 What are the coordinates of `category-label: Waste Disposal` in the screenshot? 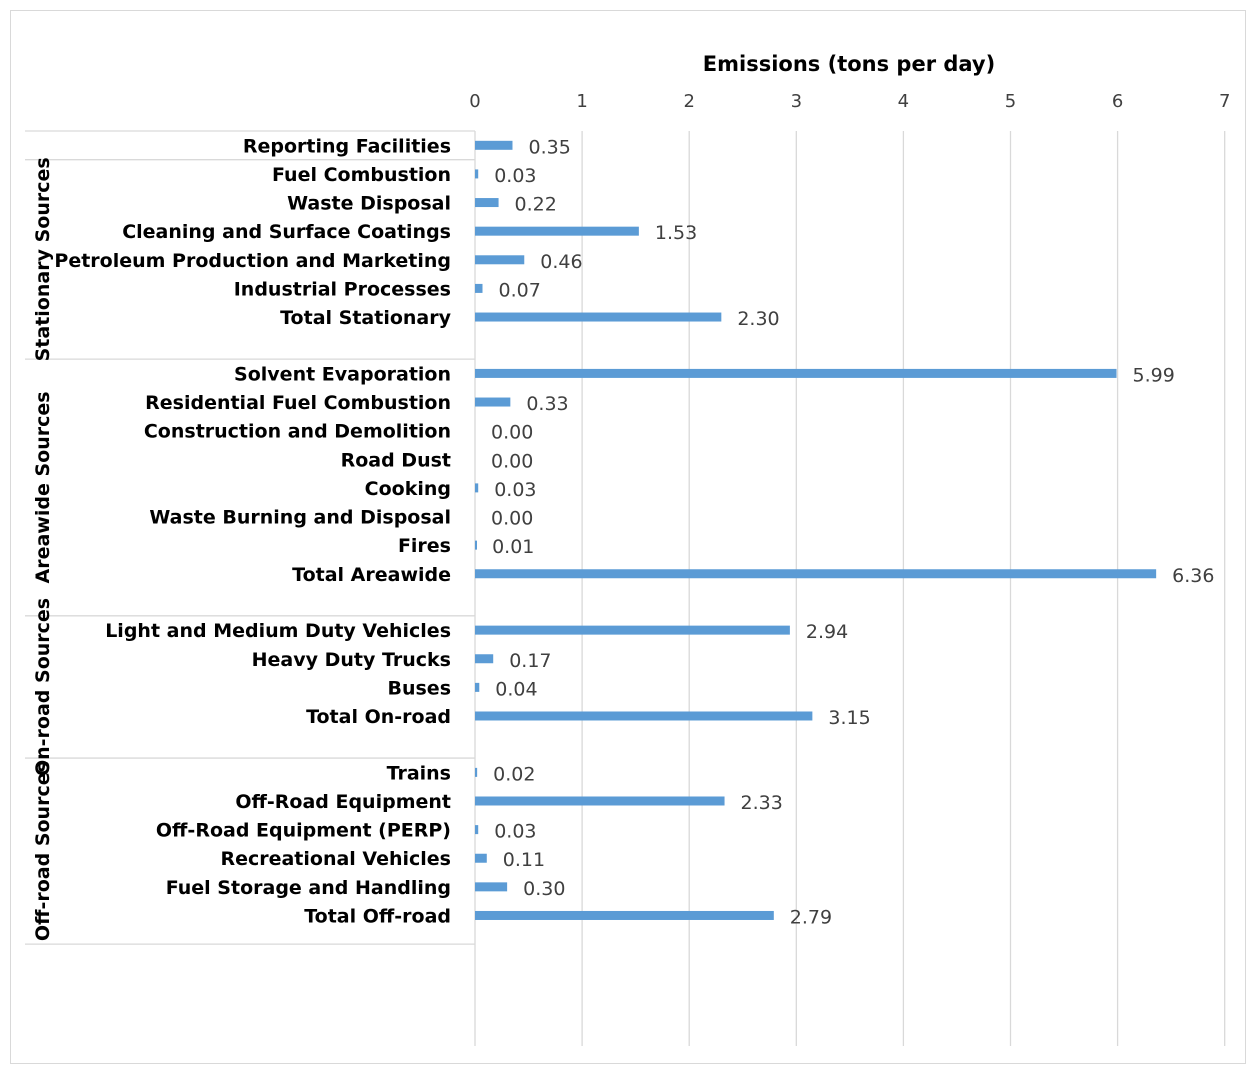 It's located at (369, 204).